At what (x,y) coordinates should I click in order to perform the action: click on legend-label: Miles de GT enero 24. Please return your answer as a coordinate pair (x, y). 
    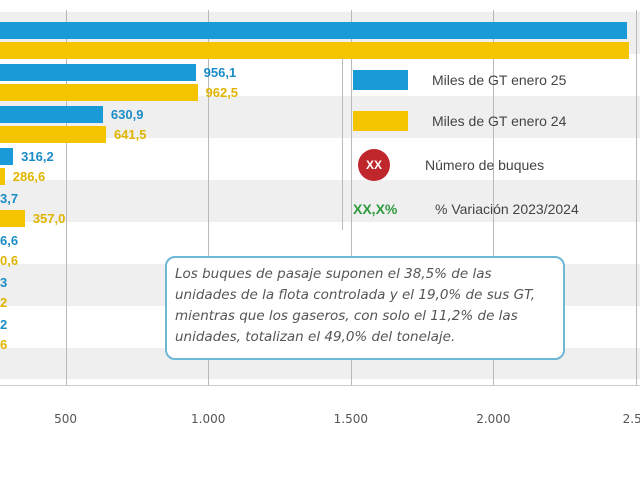
    Looking at the image, I should click on (499, 121).